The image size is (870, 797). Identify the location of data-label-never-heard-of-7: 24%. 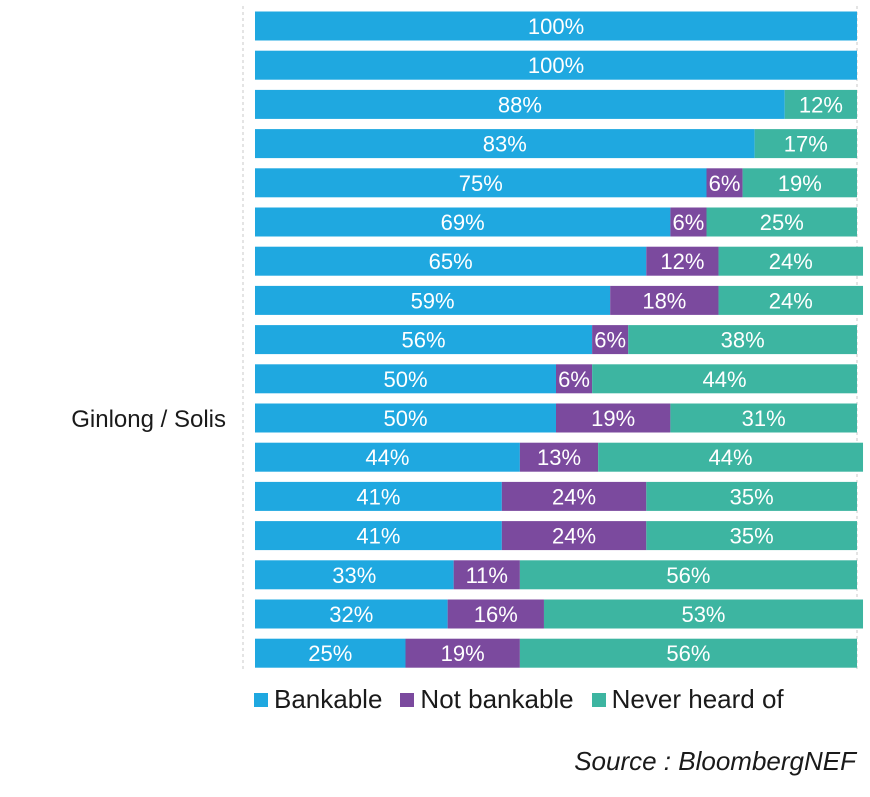
(791, 300).